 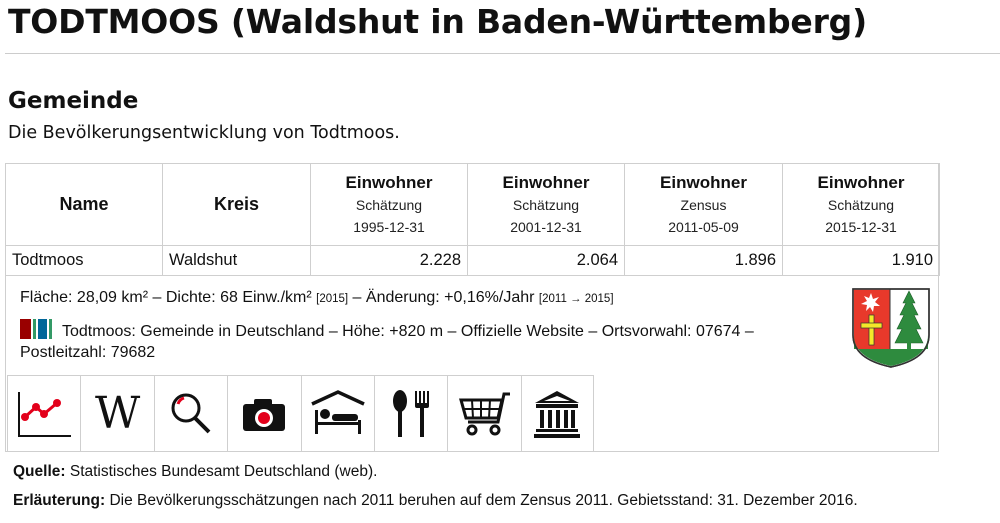 I want to click on source-label: Quelle:, so click(x=39, y=471).